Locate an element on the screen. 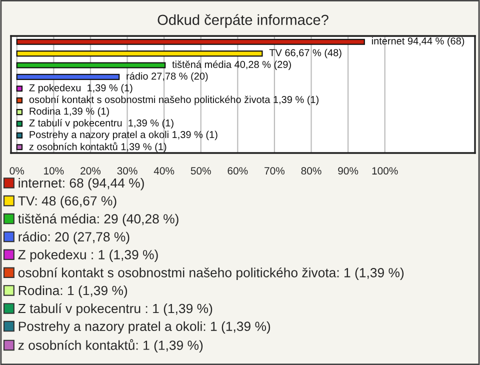 This screenshot has height=365, width=480. legend-label: Rodina: 1 (1,39 %) is located at coordinates (73, 292).